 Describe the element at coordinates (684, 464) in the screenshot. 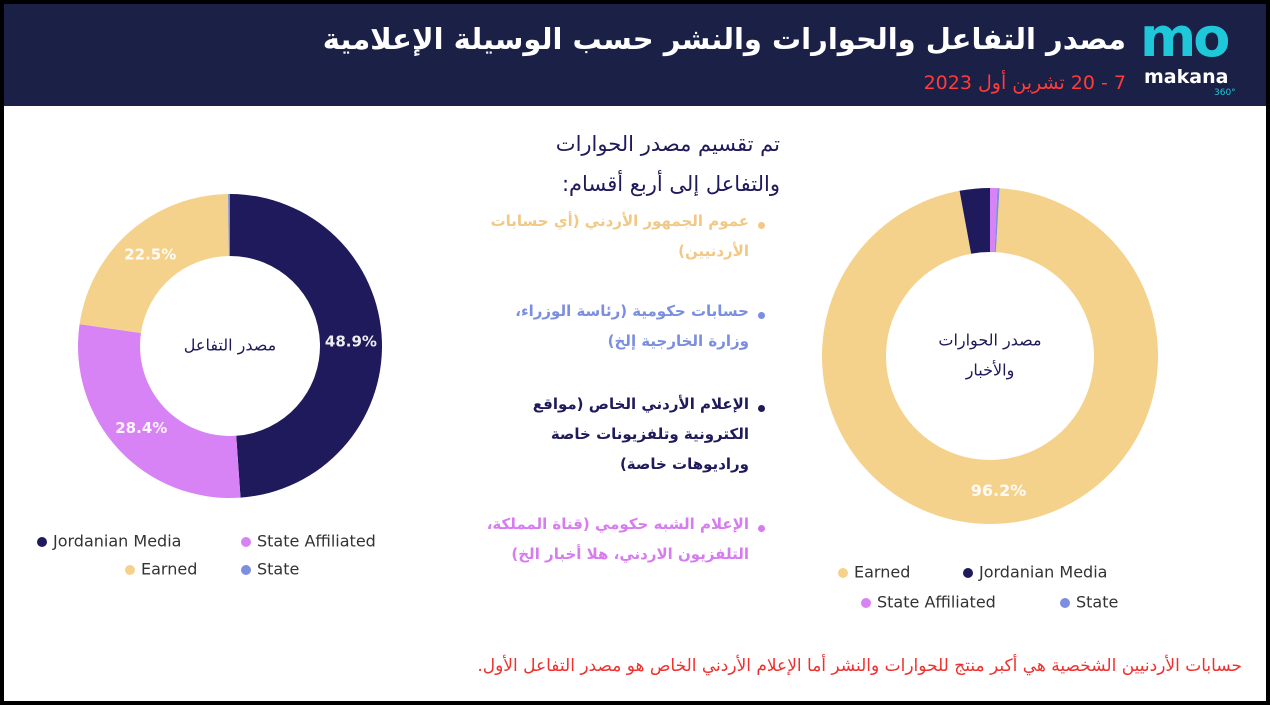

I see `bullet-text: وراديوهات خاصة)` at that location.